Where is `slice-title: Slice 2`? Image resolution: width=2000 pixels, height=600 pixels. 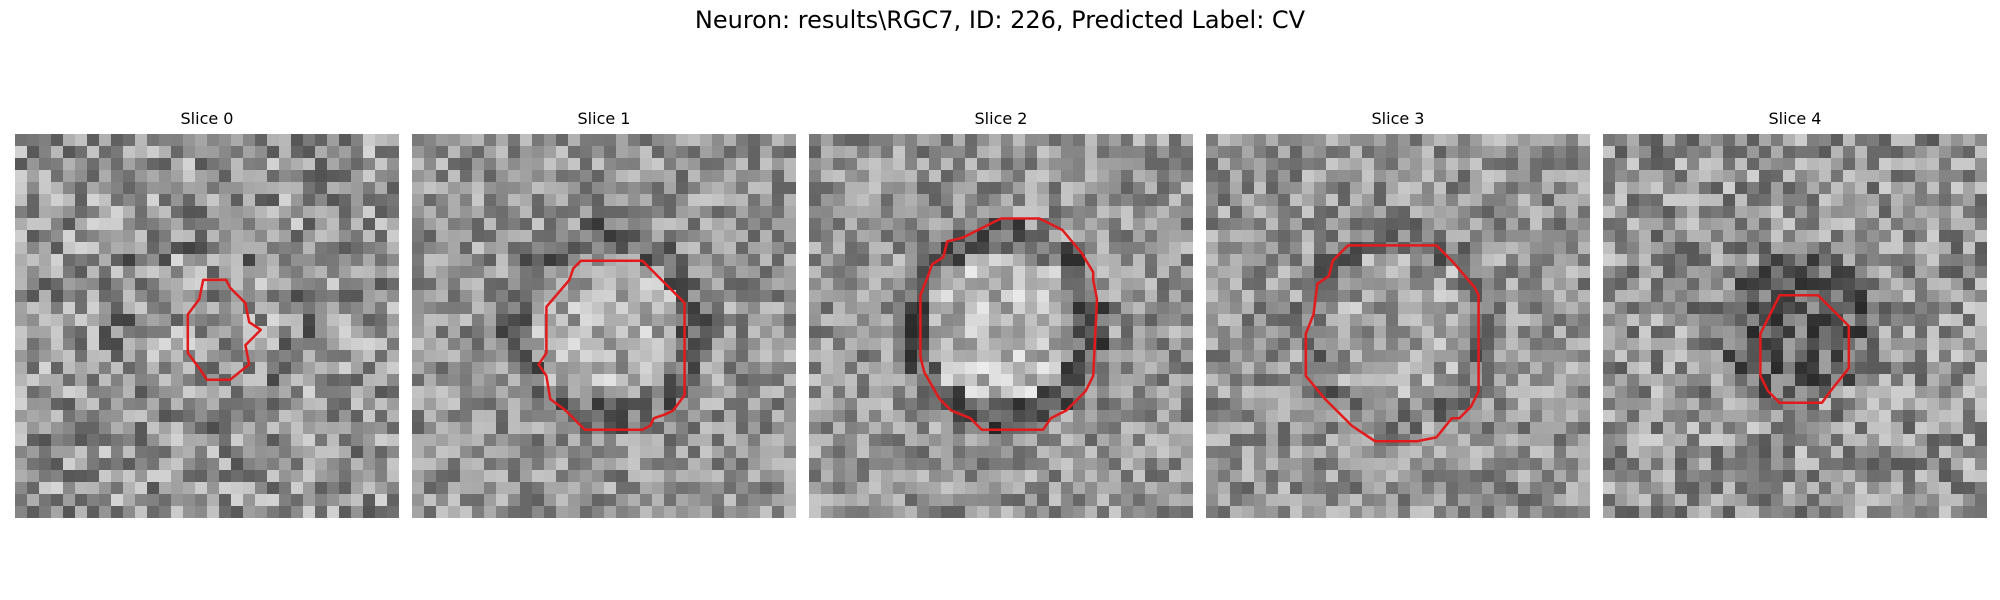
slice-title: Slice 2 is located at coordinates (1001, 118).